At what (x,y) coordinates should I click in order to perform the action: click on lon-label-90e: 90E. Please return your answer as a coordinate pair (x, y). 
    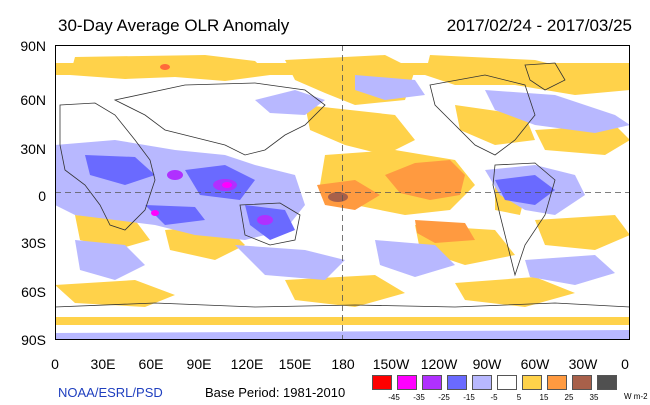
    Looking at the image, I should click on (199, 364).